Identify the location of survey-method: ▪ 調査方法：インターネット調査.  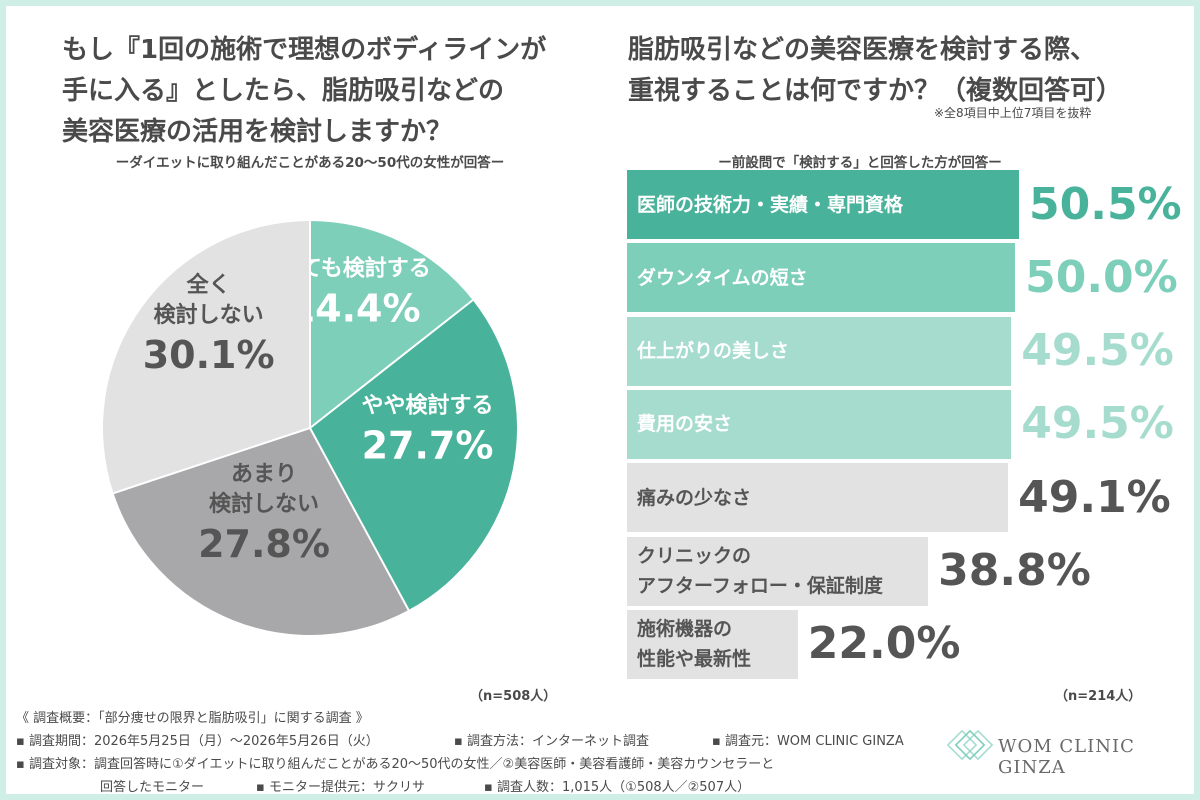
(551, 741).